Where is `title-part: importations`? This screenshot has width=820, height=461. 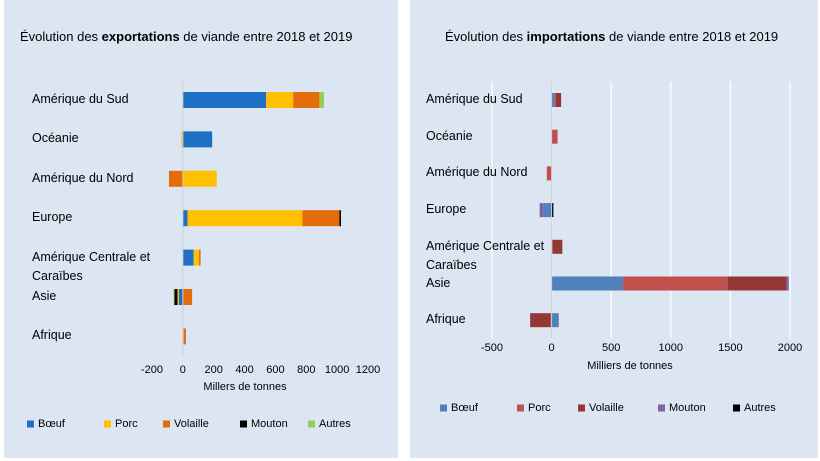 title-part: importations is located at coordinates (566, 36).